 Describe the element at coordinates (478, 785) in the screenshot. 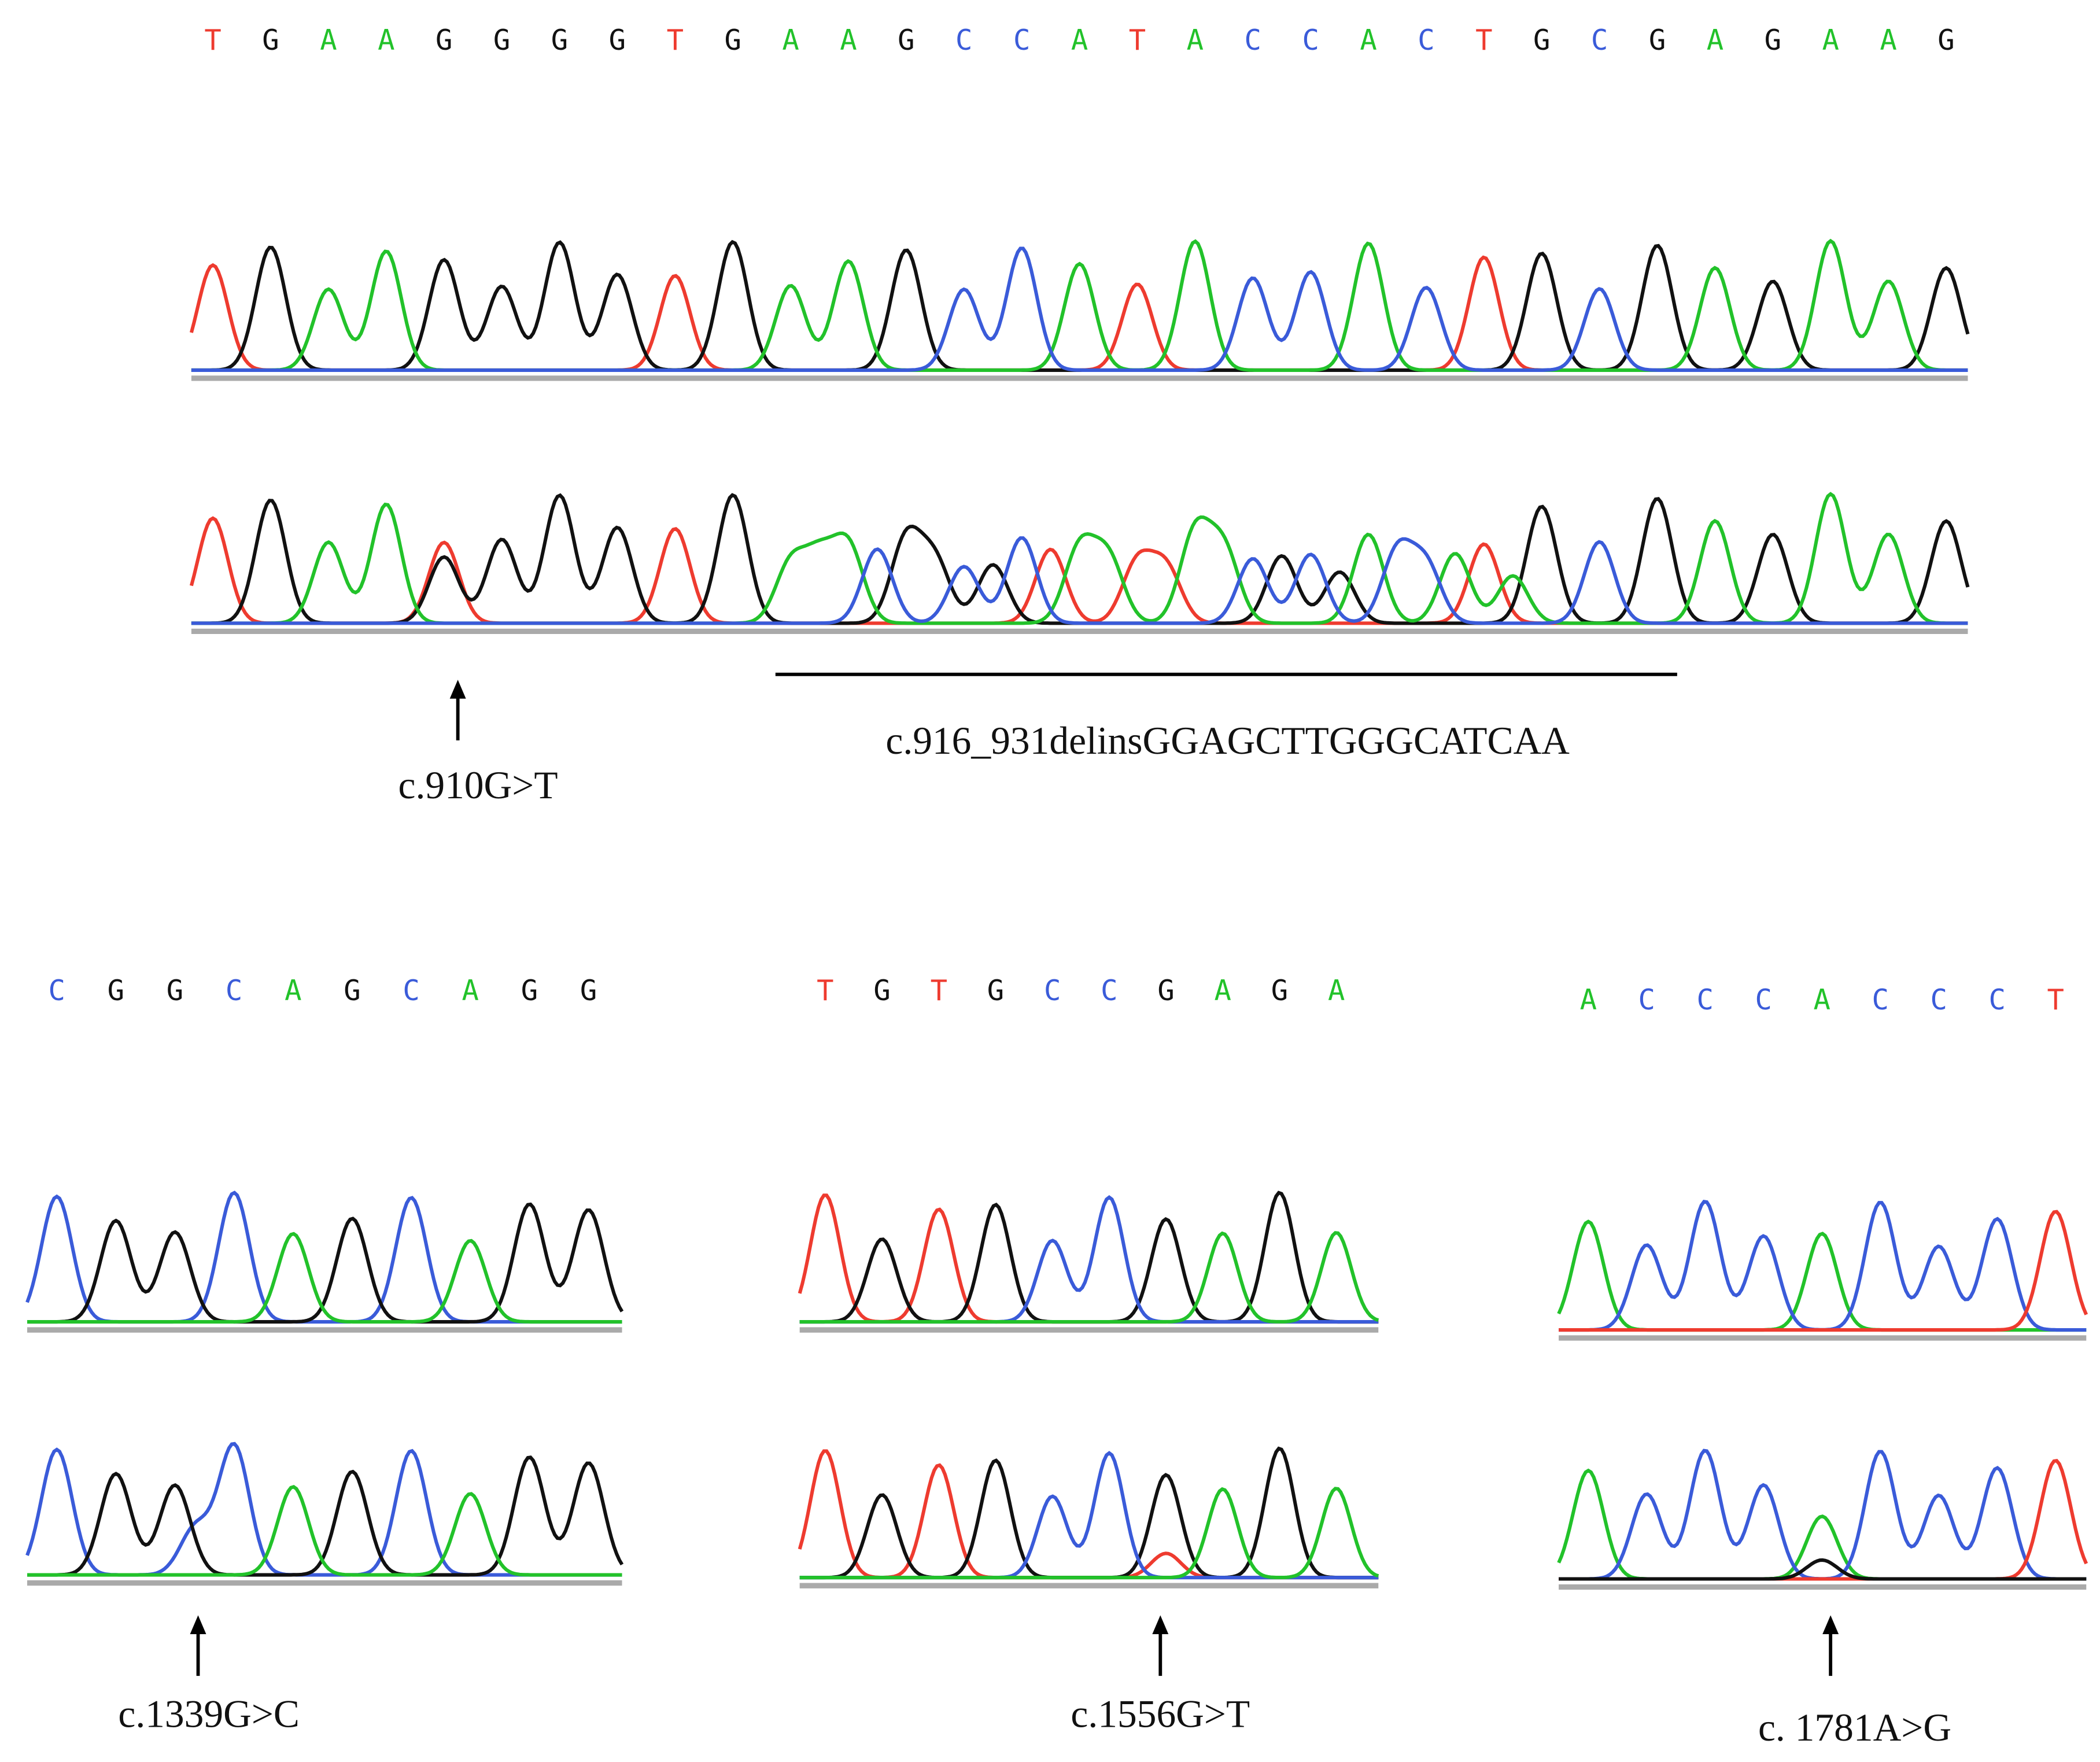

I see `mutation-label: c.910G>T` at that location.